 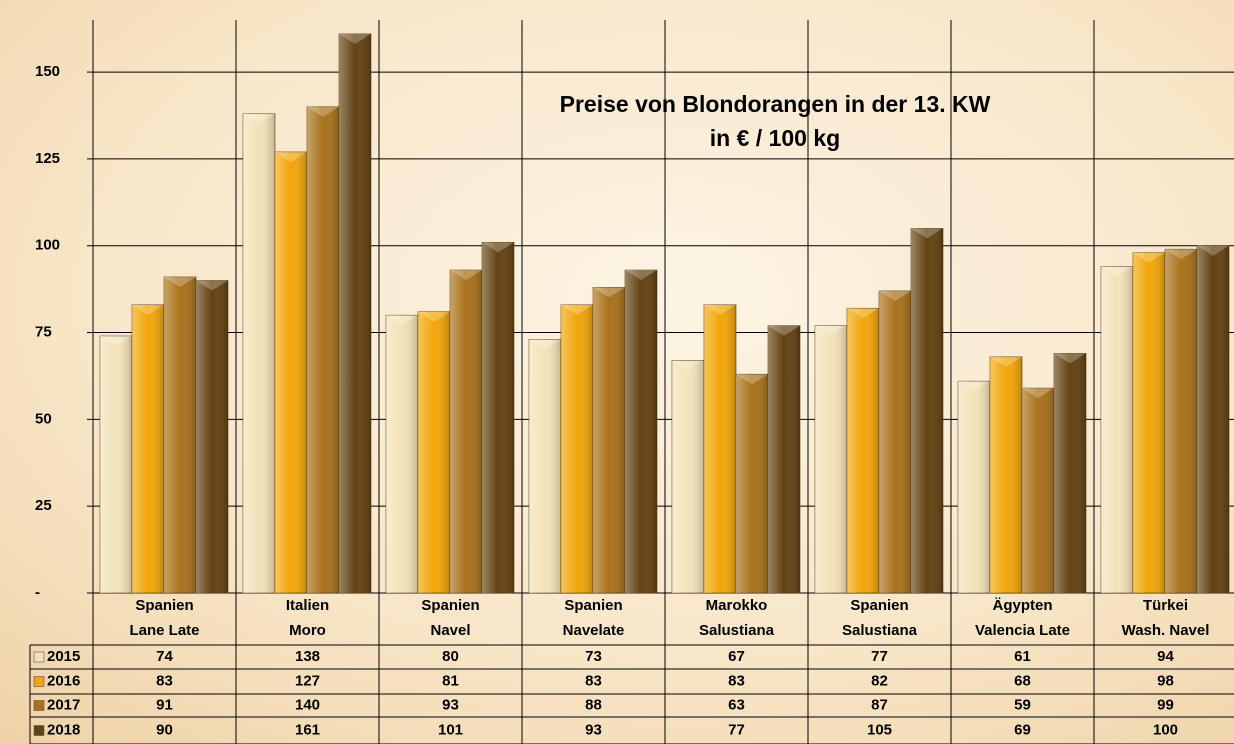 What do you see at coordinates (879, 704) in the screenshot?
I see `table-value: 87` at bounding box center [879, 704].